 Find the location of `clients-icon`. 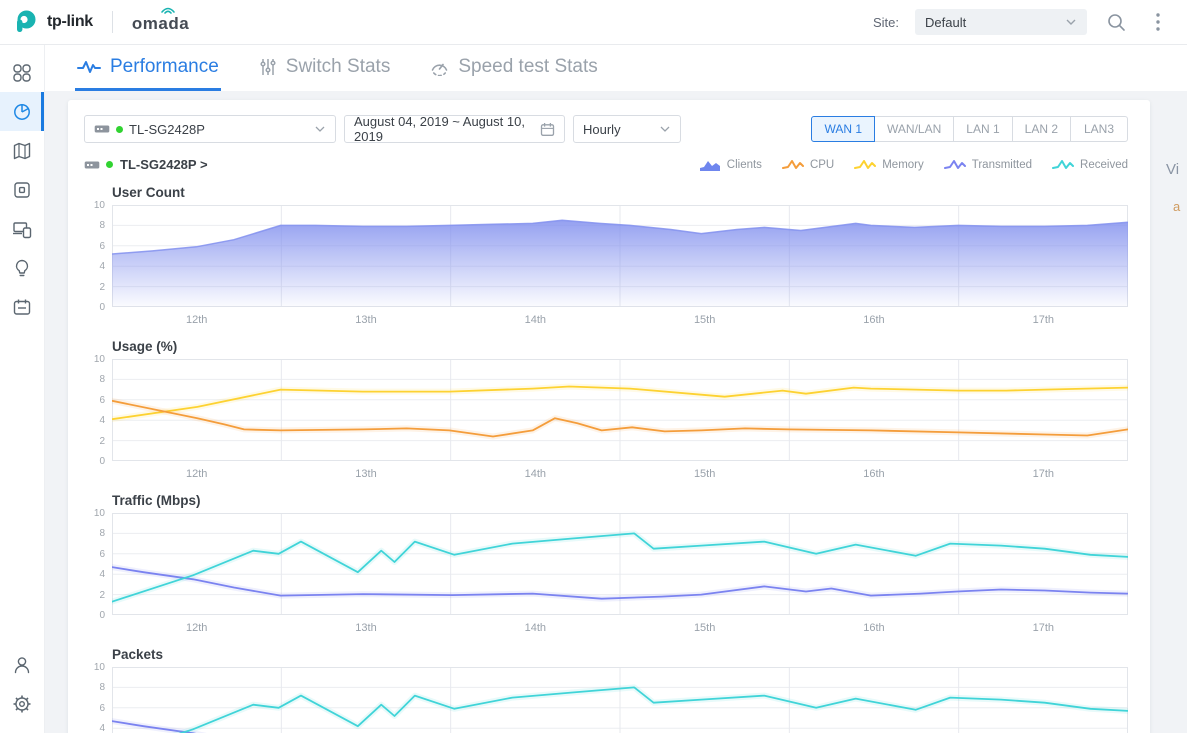

clients-icon is located at coordinates (22, 229).